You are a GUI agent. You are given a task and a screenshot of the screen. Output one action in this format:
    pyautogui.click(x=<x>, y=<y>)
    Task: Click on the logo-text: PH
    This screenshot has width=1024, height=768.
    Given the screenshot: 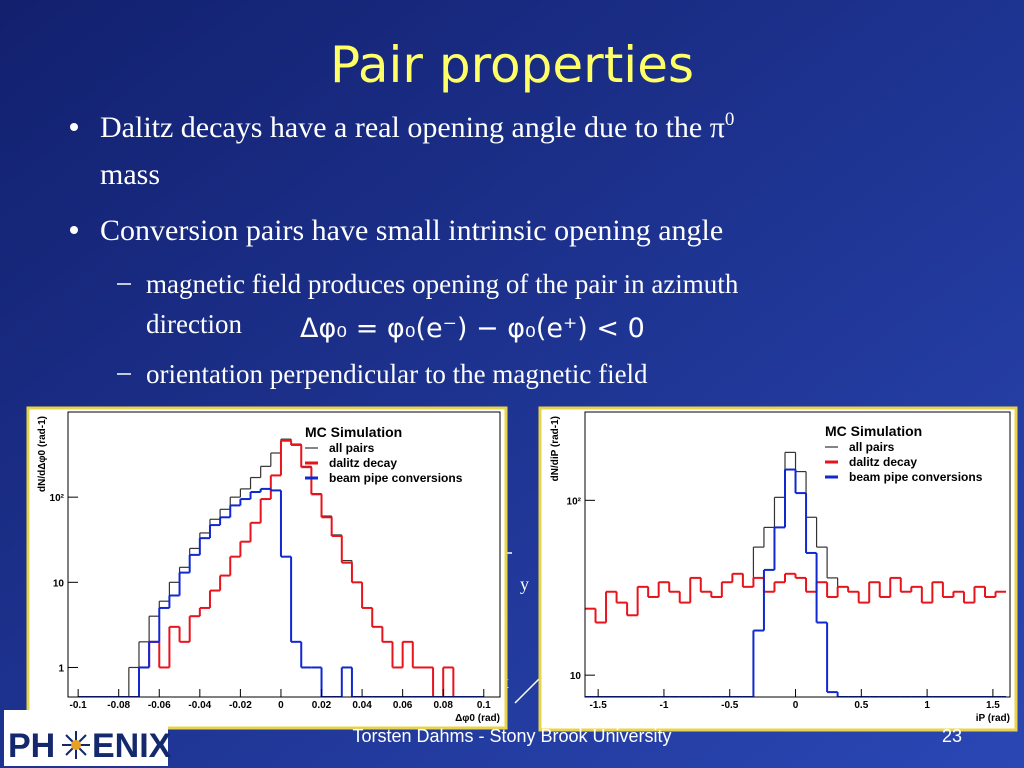 What is the action you would take?
    pyautogui.click(x=31, y=746)
    